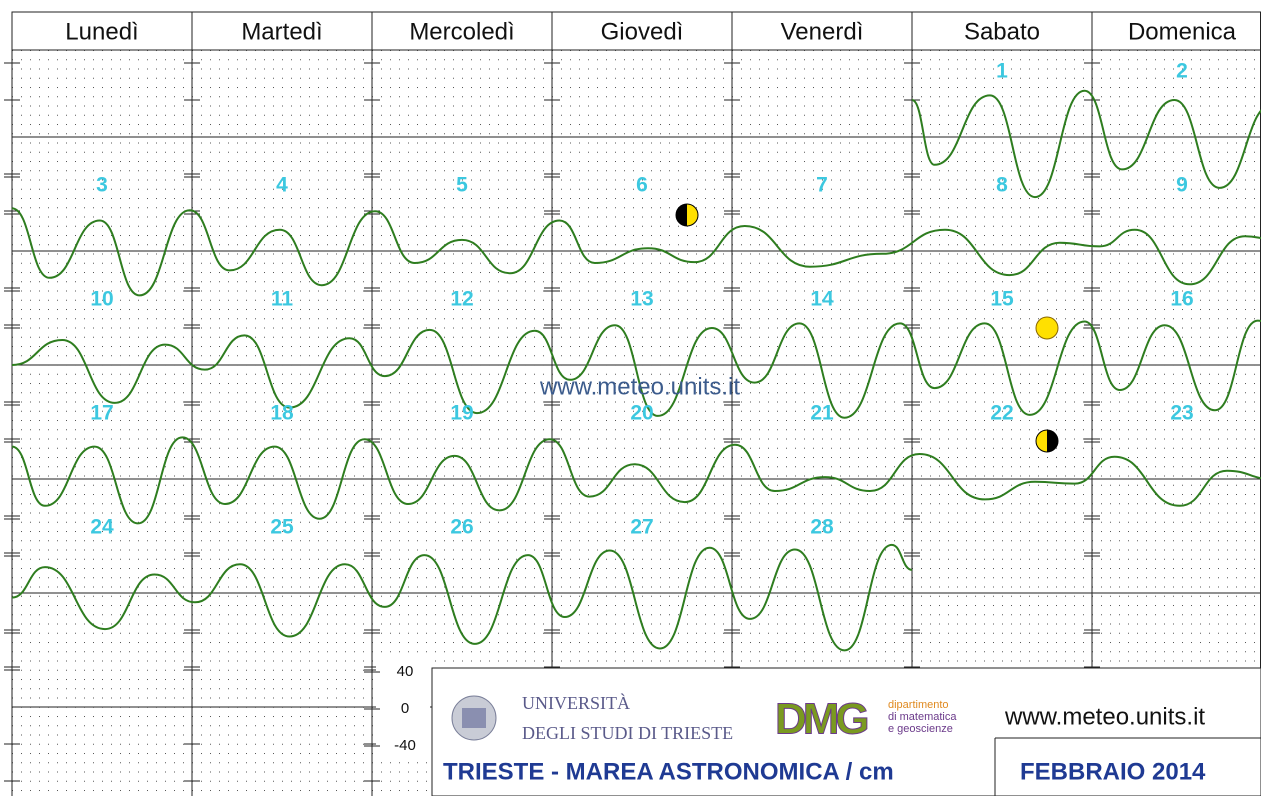 The height and width of the screenshot is (796, 1261). What do you see at coordinates (102, 527) in the screenshot?
I see `day-number: 24` at bounding box center [102, 527].